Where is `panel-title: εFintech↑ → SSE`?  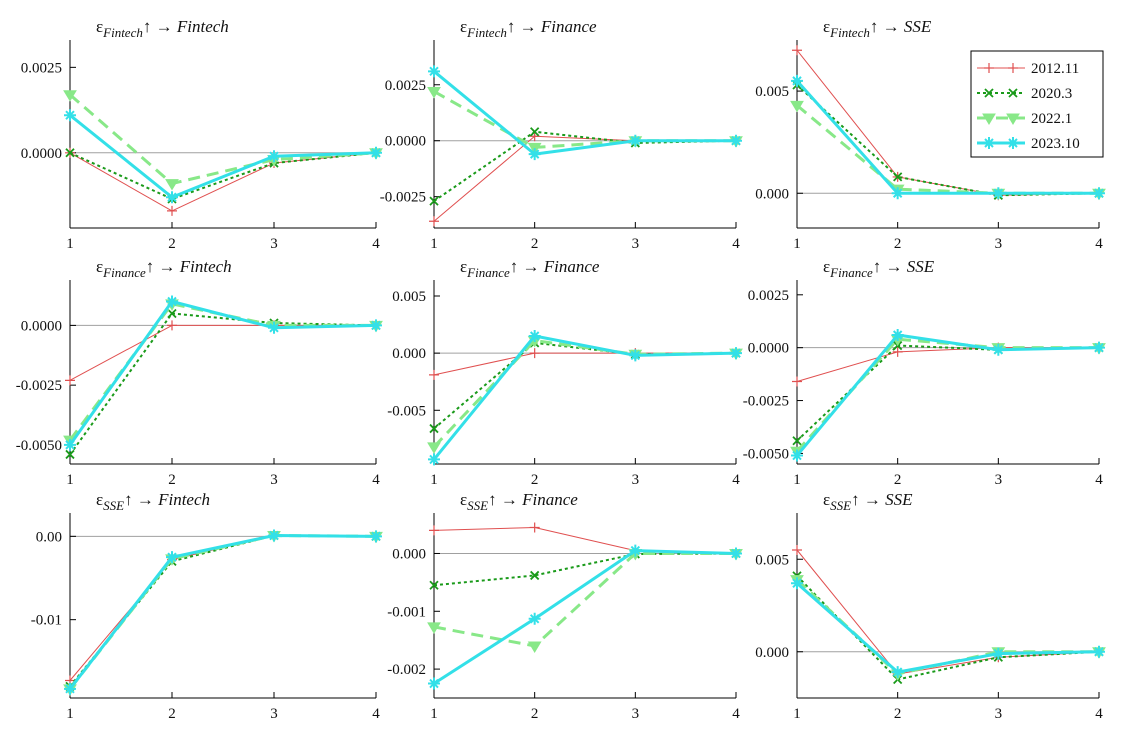 panel-title: εFintech↑ → SSE is located at coordinates (877, 28).